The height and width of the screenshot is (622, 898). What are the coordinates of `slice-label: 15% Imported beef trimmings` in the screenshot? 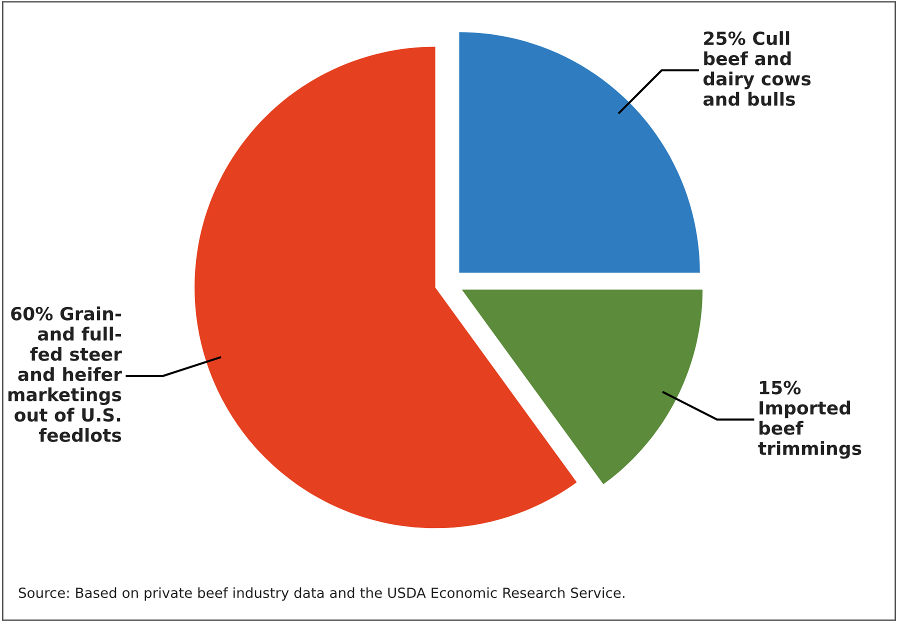 It's located at (810, 419).